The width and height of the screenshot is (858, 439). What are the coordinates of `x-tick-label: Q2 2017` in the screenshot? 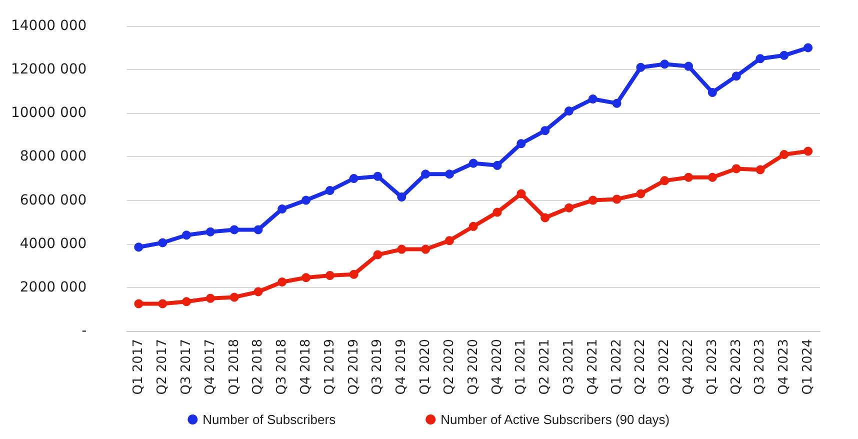 It's located at (162, 367).